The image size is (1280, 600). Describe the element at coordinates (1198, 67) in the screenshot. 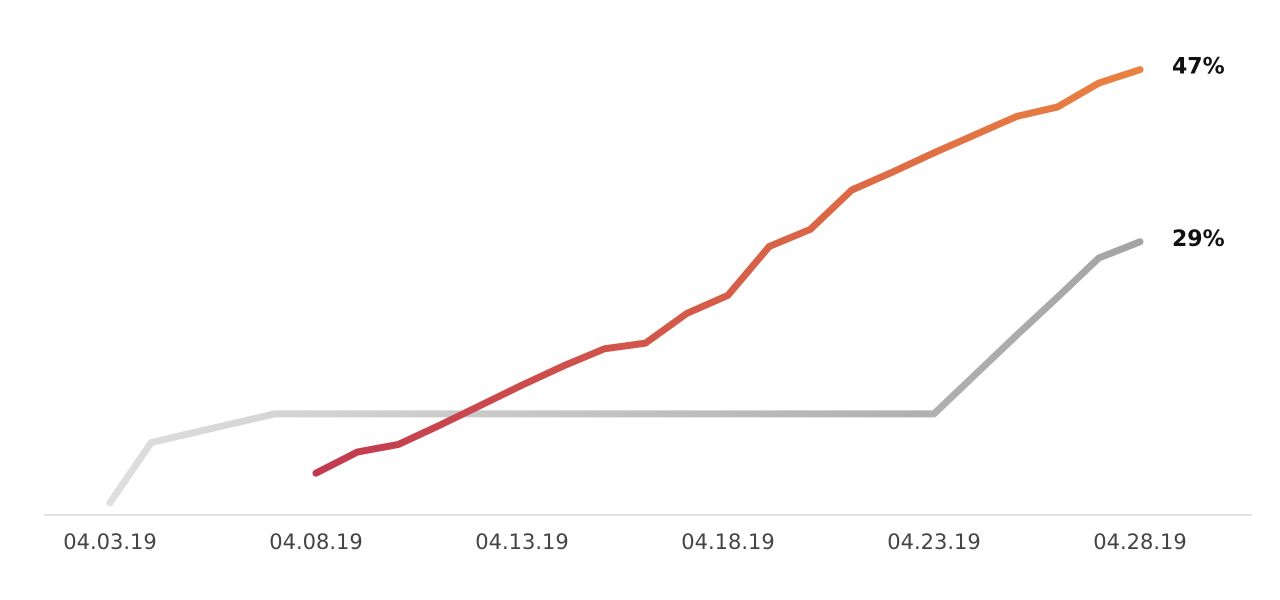

I see `end-value-label: 47%` at that location.